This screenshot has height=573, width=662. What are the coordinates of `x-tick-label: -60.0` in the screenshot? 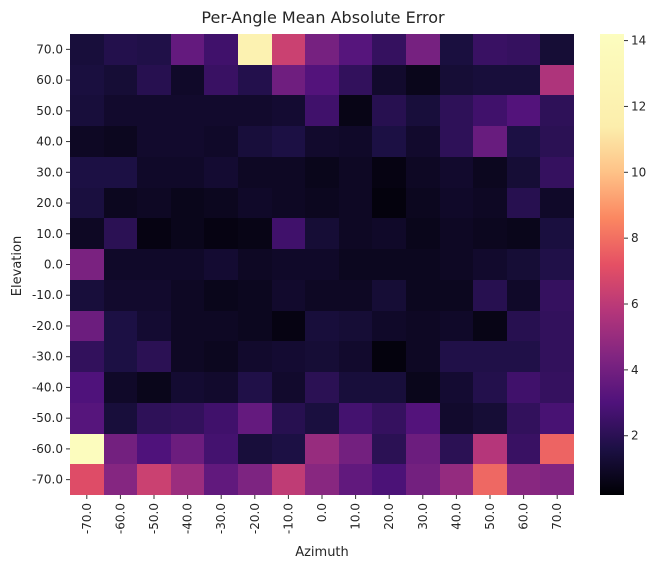 It's located at (120, 518).